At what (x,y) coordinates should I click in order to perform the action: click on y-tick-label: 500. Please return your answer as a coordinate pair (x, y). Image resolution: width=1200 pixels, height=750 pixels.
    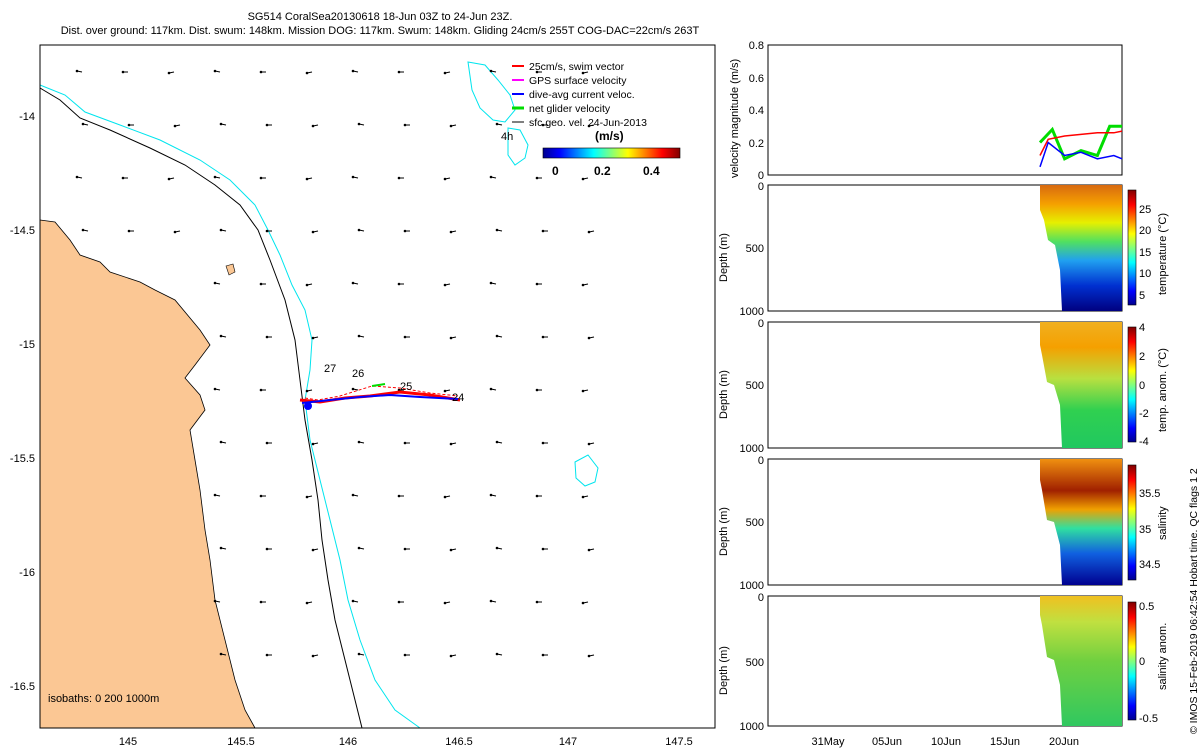
    Looking at the image, I should click on (755, 523).